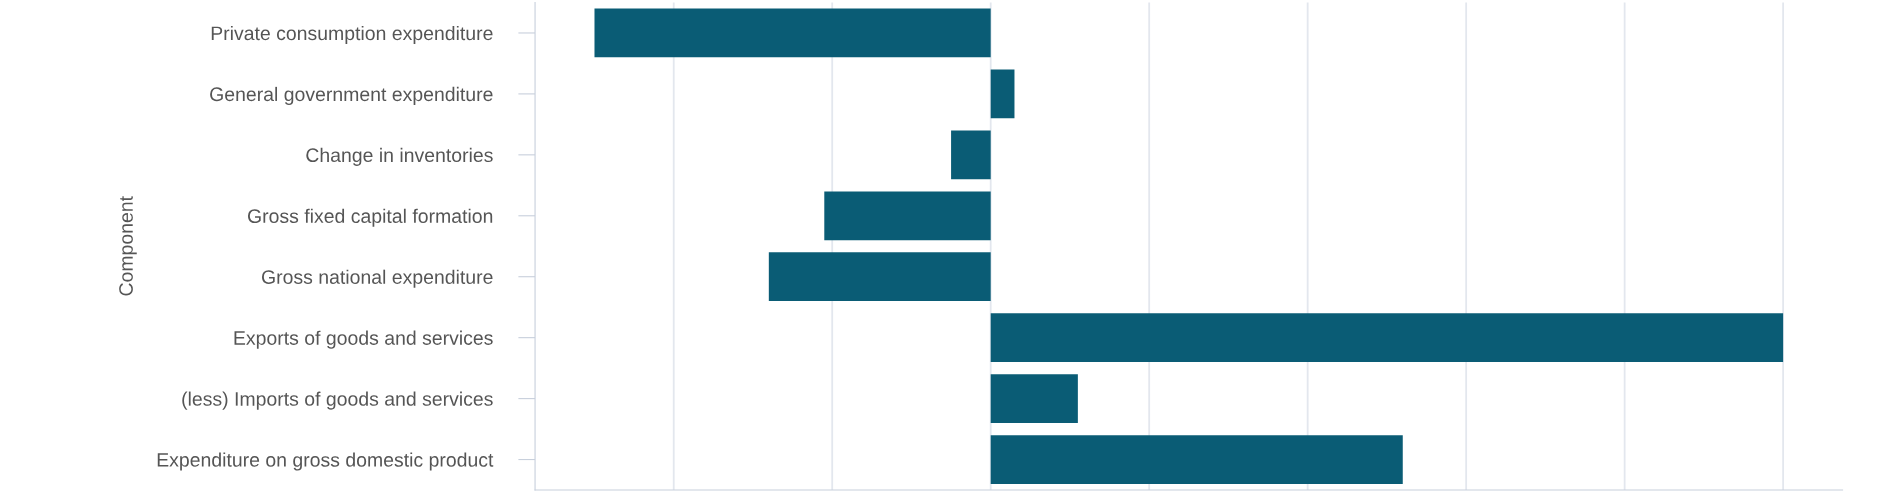 This screenshot has width=1884, height=500. Describe the element at coordinates (352, 35) in the screenshot. I see `y-tick-label: Private consumption expenditure` at that location.